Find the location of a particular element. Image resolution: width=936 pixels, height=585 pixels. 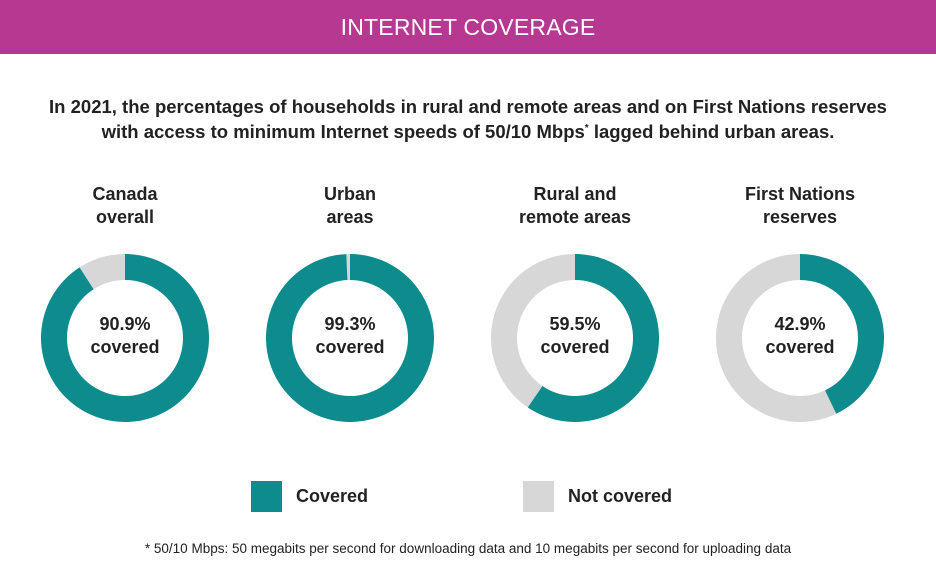

value-label: 59.5% is located at coordinates (575, 324).